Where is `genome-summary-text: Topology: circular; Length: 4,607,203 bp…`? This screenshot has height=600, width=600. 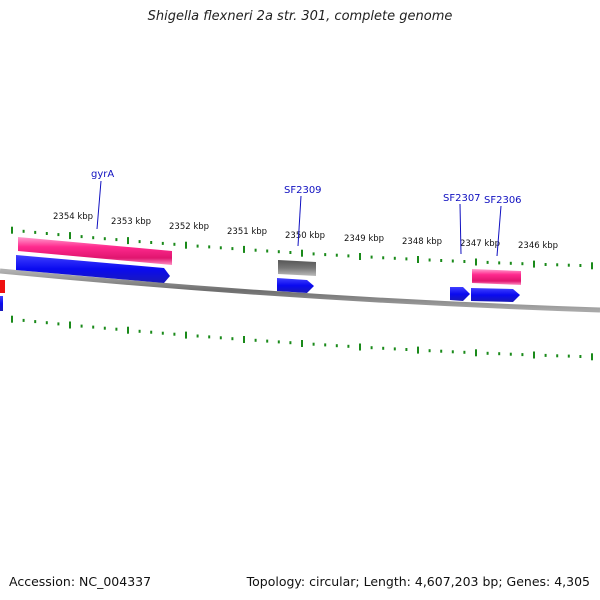 genome-summary-text: Topology: circular; Length: 4,607,203 bp… is located at coordinates (418, 581).